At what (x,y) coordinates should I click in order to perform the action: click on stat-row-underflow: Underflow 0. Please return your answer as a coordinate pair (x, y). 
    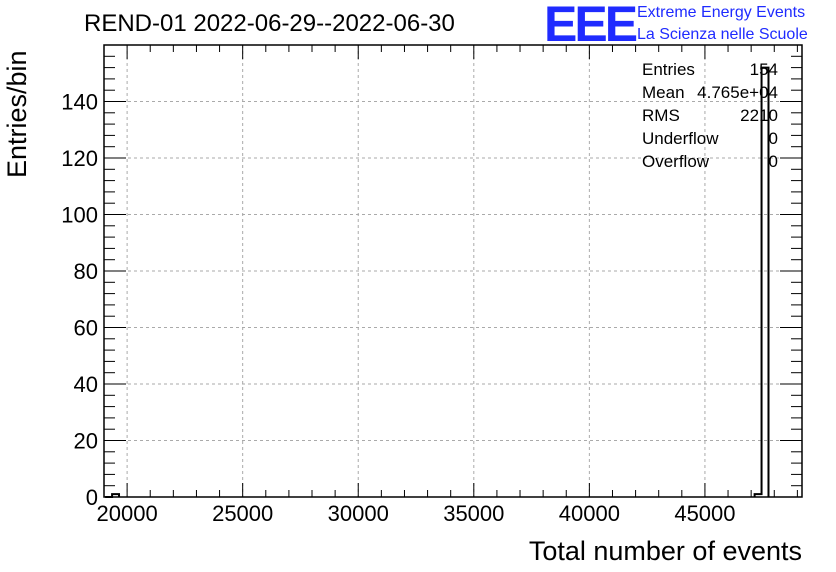
    Looking at the image, I should click on (710, 140).